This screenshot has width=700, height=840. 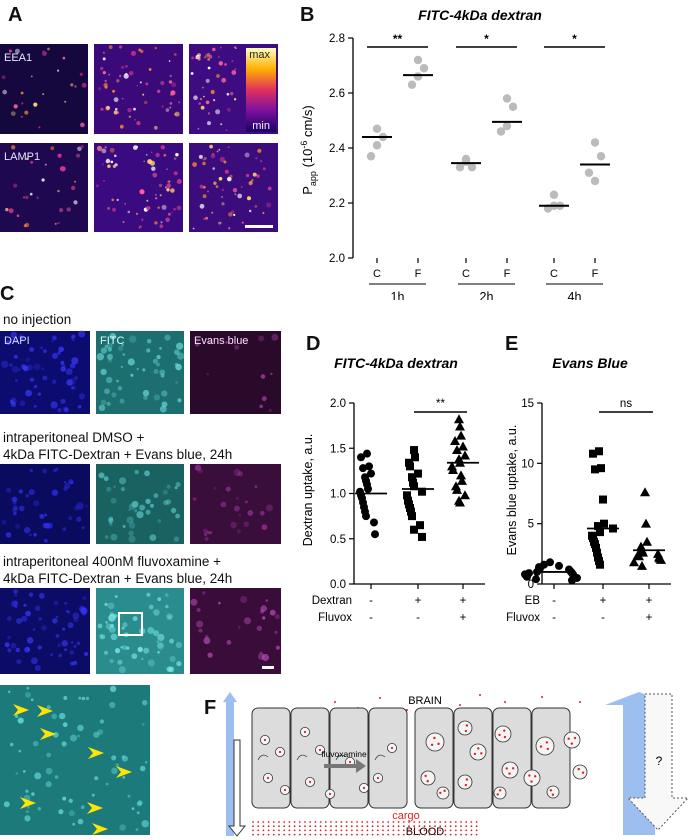 I want to click on y-tick-label: 2.8, so click(x=337, y=39).